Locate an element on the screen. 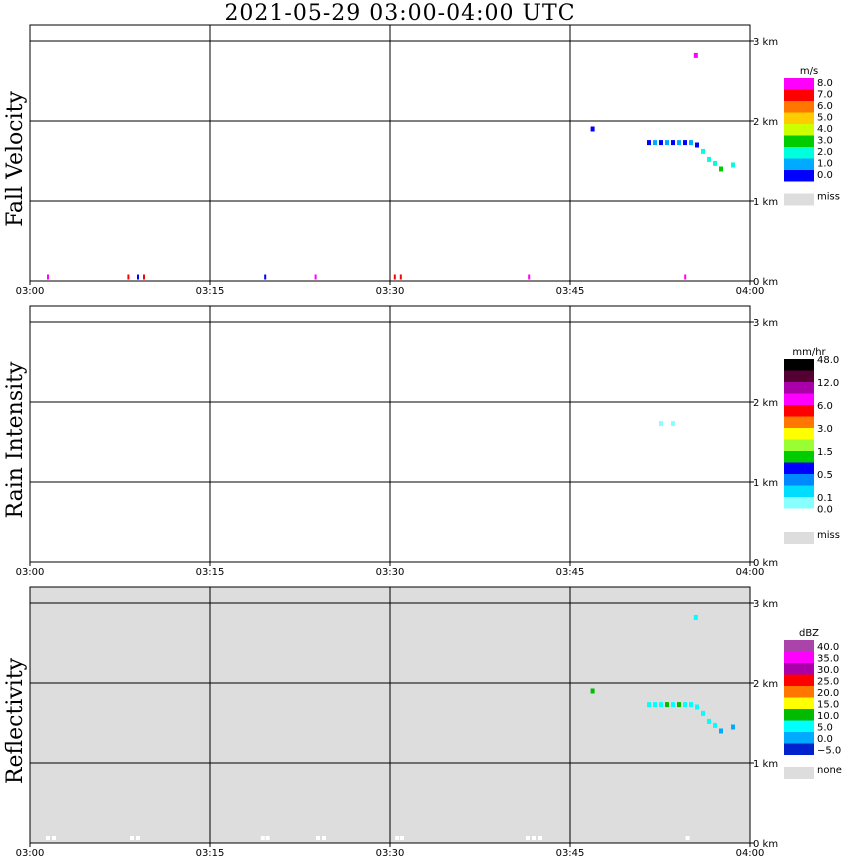  x-tick-label: 03:15 is located at coordinates (210, 291).